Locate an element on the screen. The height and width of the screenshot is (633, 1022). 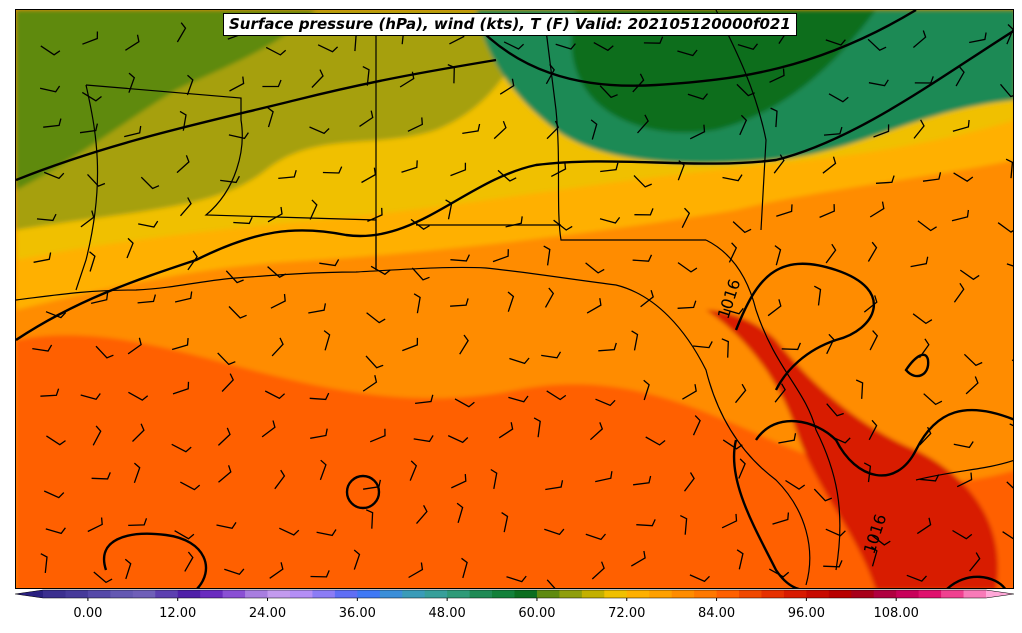
colorbar-tick-label: 72.00 is located at coordinates (627, 613).